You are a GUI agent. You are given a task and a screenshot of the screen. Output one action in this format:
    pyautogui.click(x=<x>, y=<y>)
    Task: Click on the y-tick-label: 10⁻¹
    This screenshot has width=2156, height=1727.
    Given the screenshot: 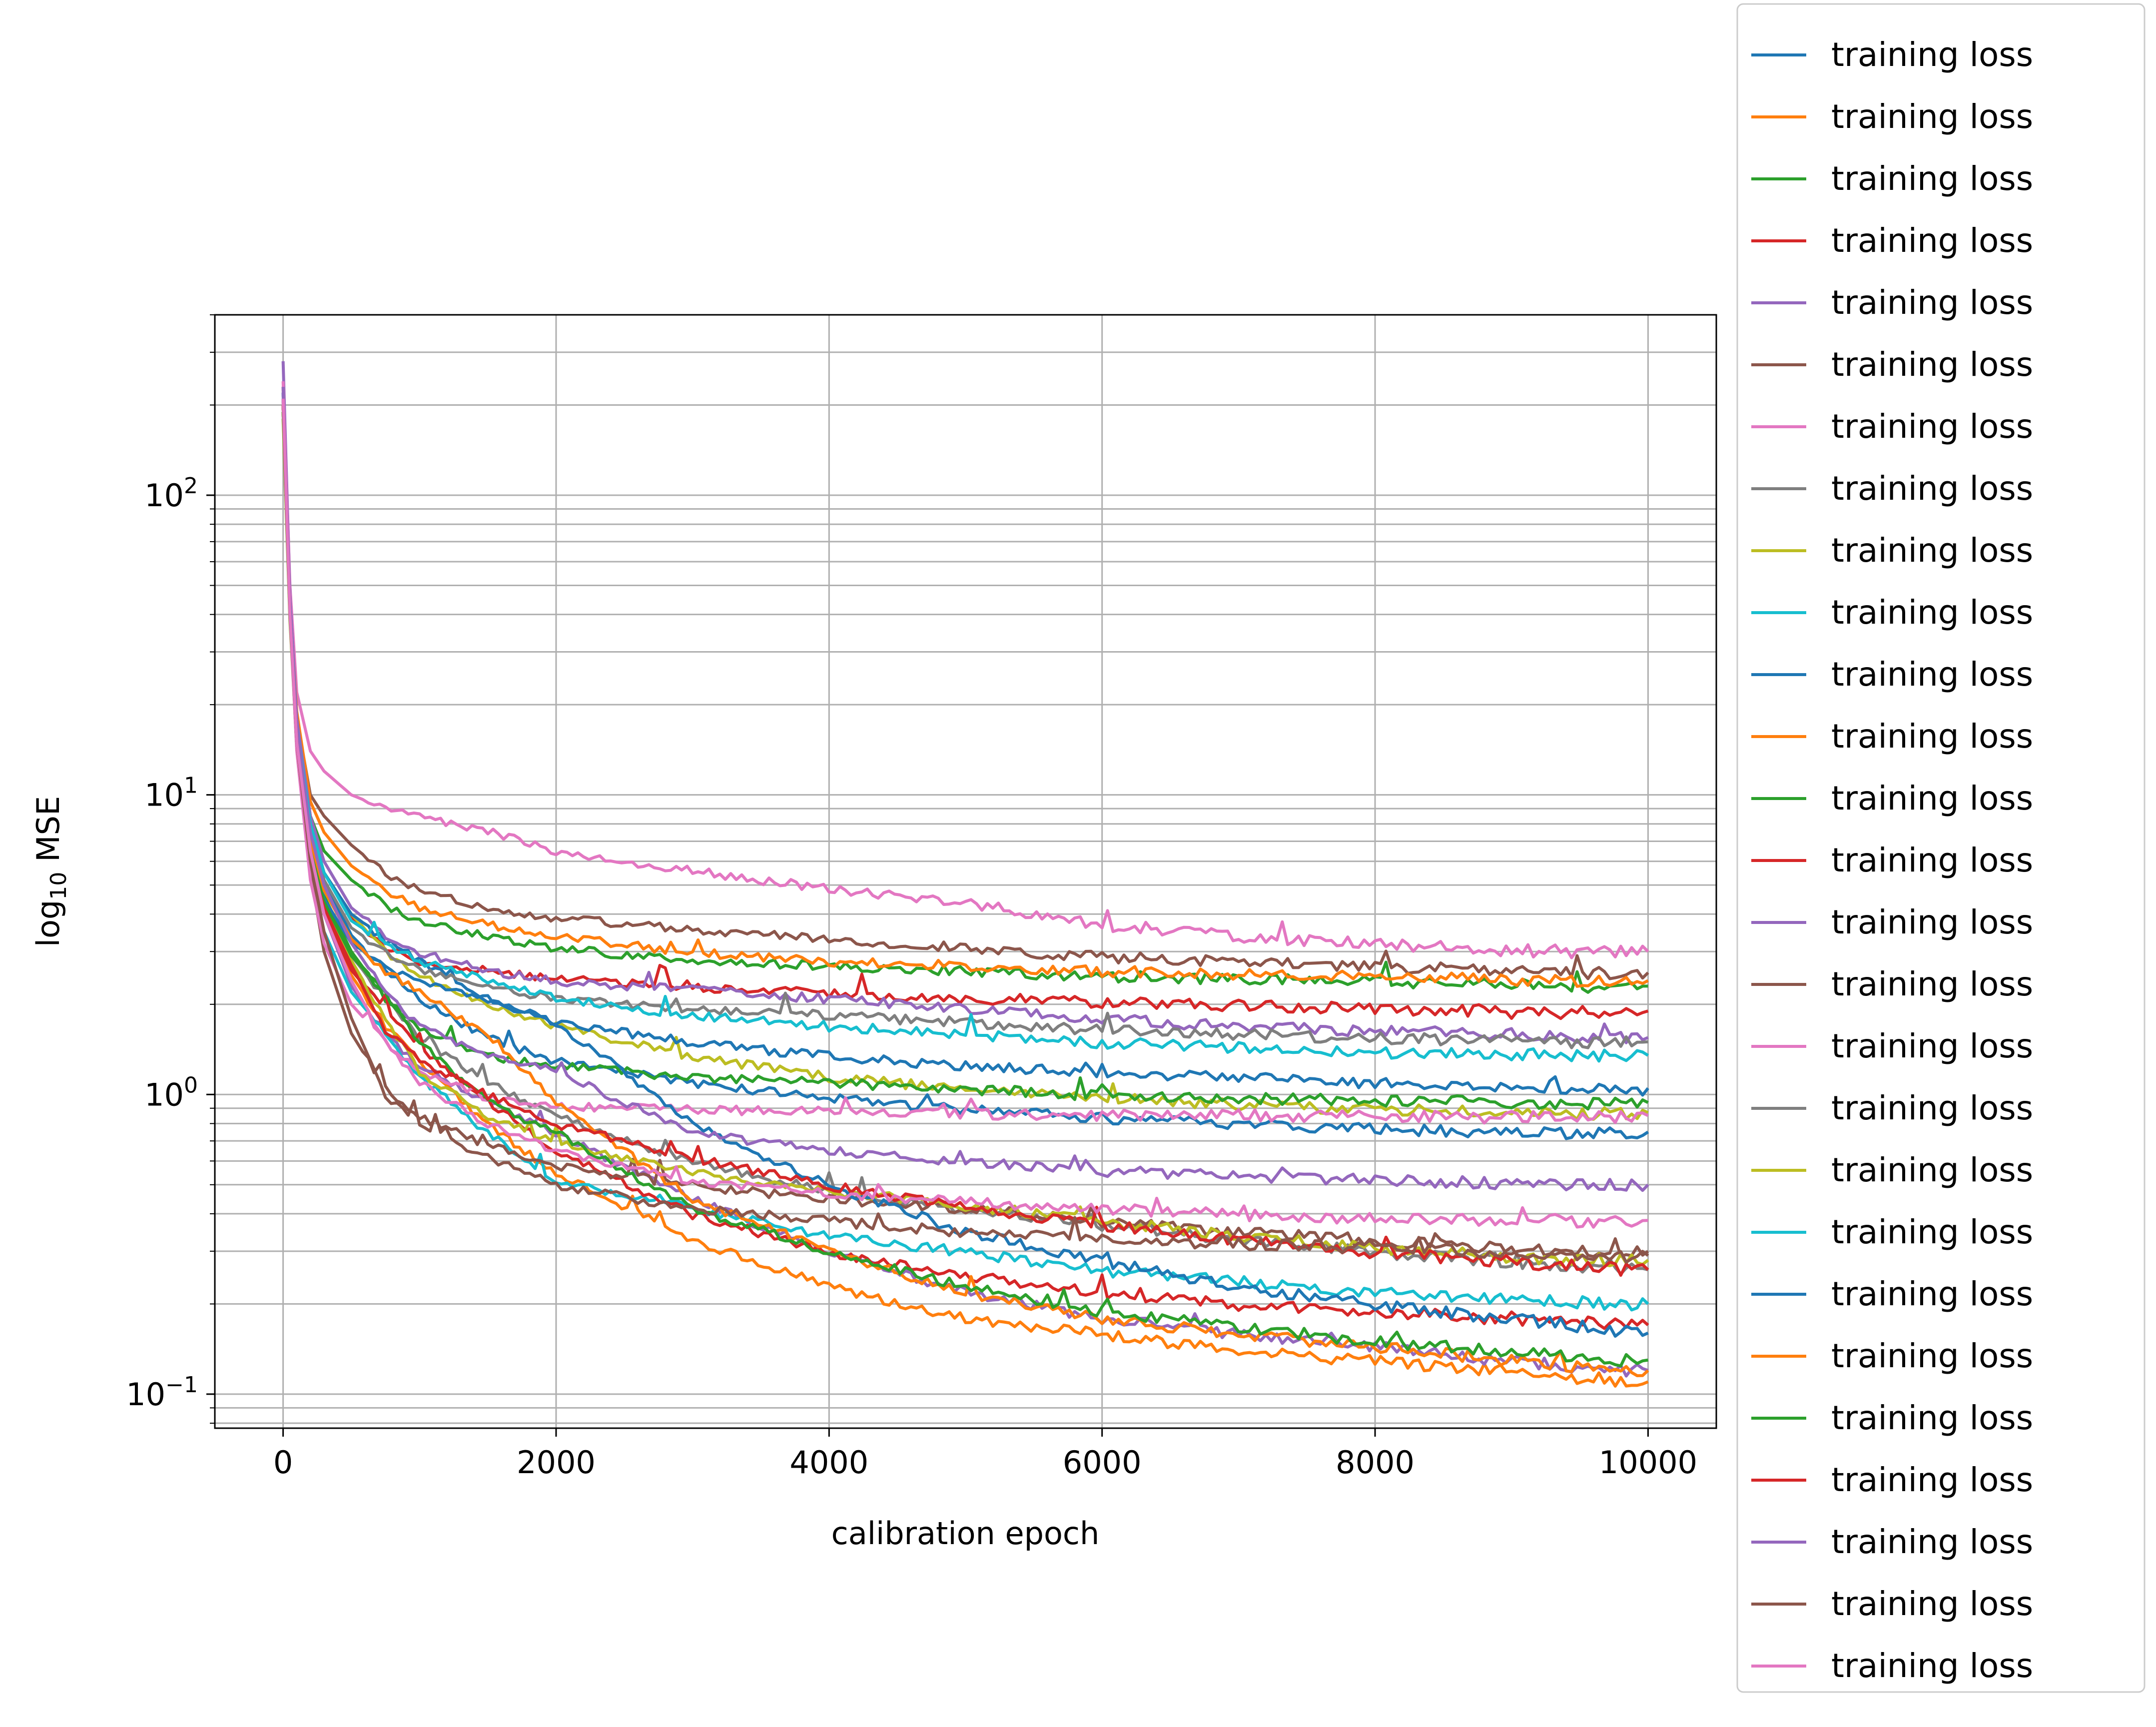 What is the action you would take?
    pyautogui.click(x=162, y=1392)
    